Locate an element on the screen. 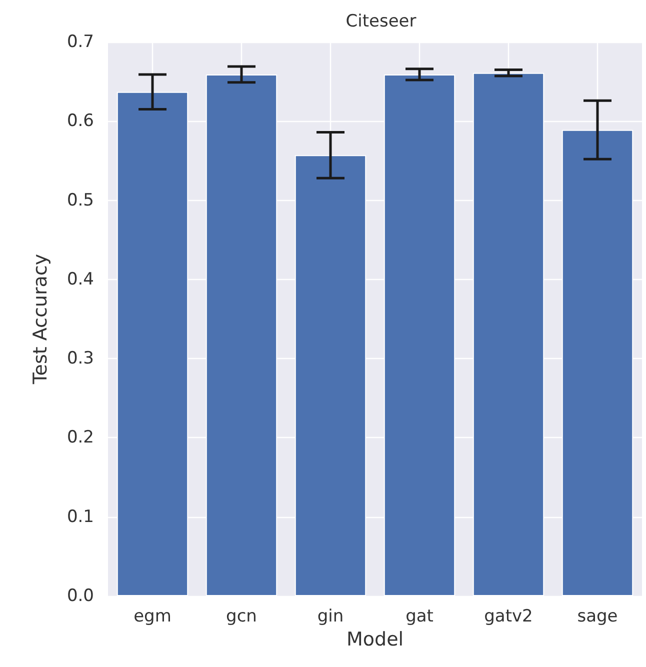  y-tick-label: 0.7 is located at coordinates (80, 42).